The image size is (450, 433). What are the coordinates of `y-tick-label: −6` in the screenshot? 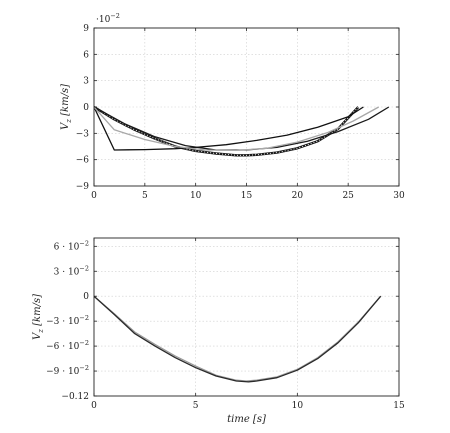 It's located at (83, 161).